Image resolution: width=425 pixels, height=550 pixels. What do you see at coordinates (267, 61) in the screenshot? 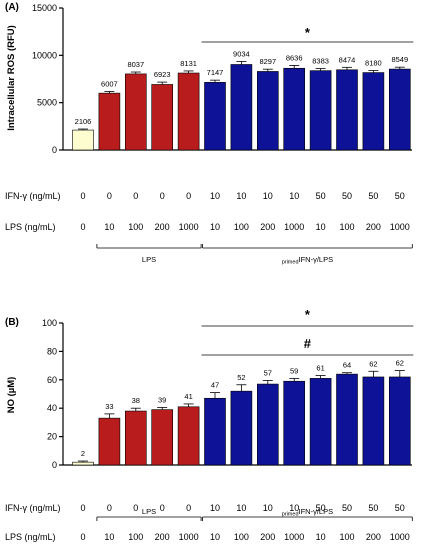
I see `data-label: 8297` at bounding box center [267, 61].